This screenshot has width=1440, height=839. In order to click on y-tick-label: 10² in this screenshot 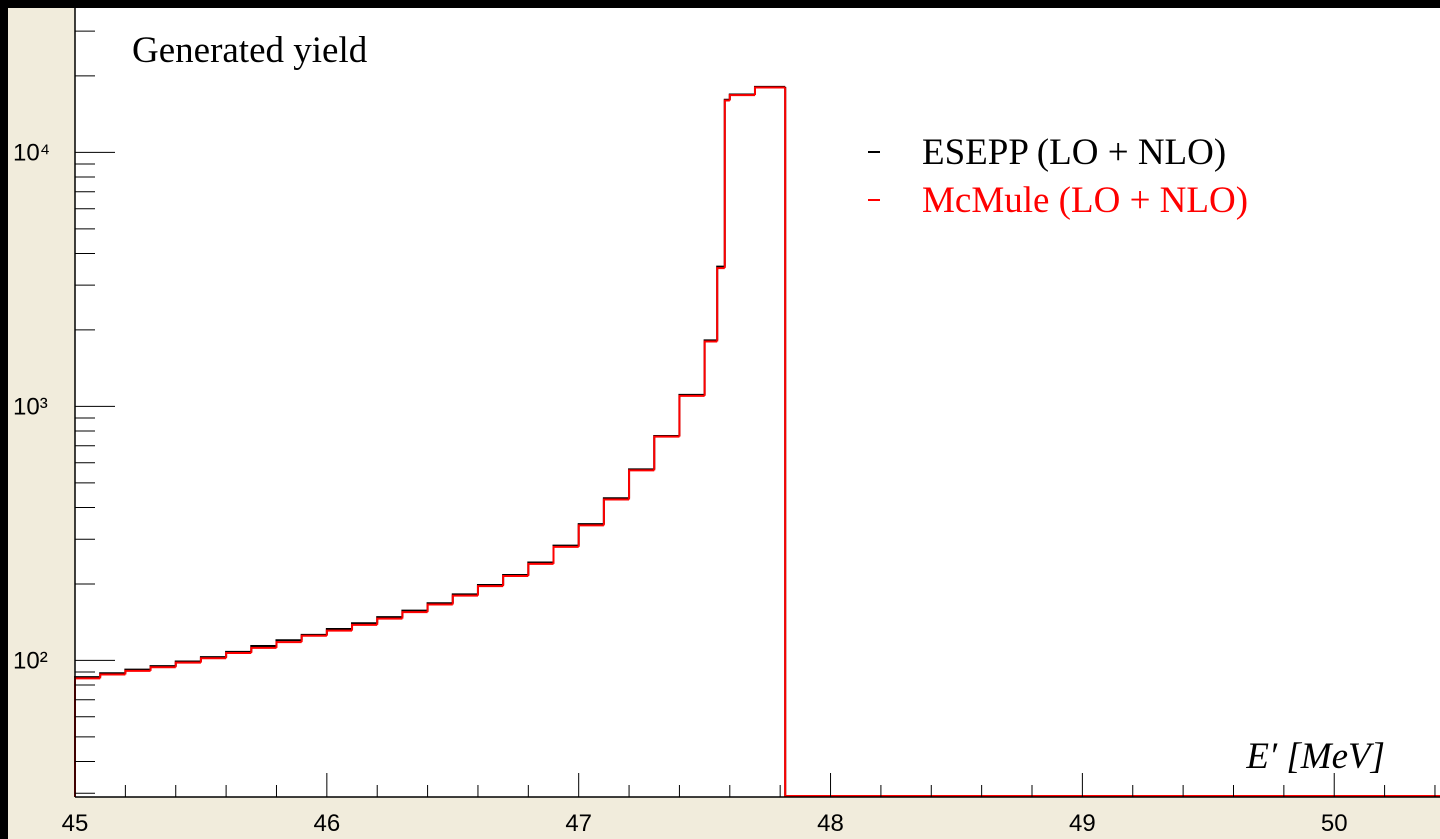, I will do `click(30, 660)`.